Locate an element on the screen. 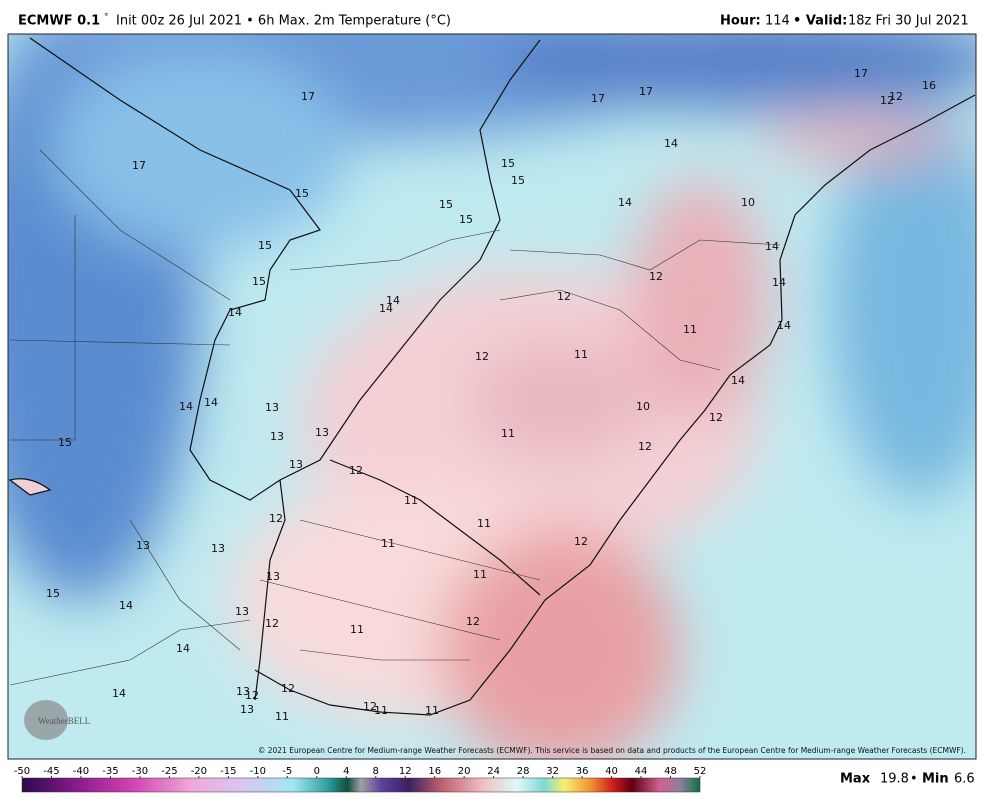 The width and height of the screenshot is (984, 812). colorbar-tick-label: 52 is located at coordinates (700, 771).